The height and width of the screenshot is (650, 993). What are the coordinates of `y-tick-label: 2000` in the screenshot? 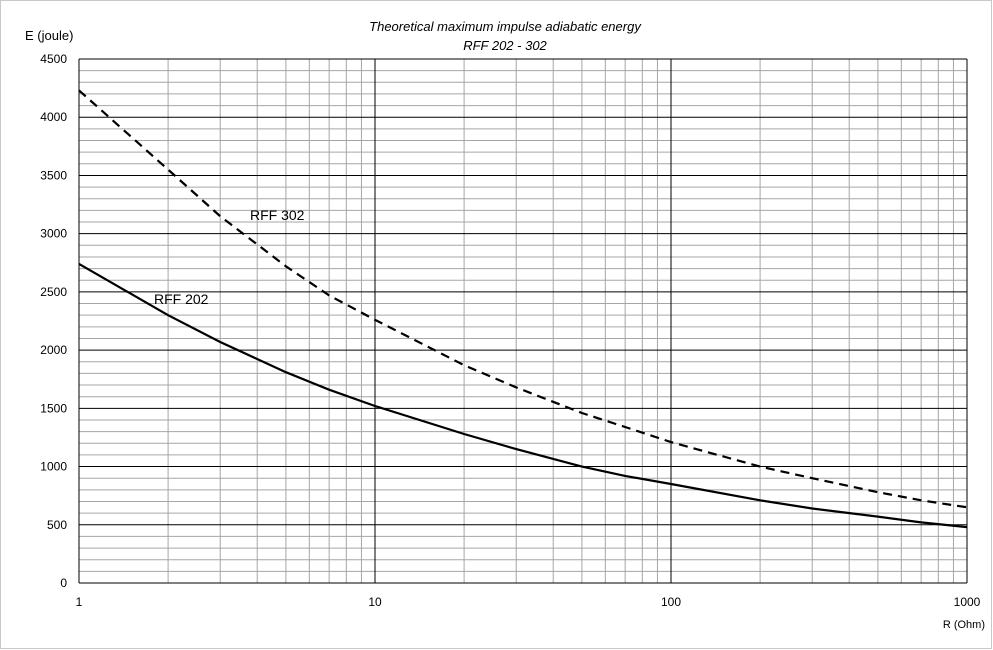 It's located at (53, 350).